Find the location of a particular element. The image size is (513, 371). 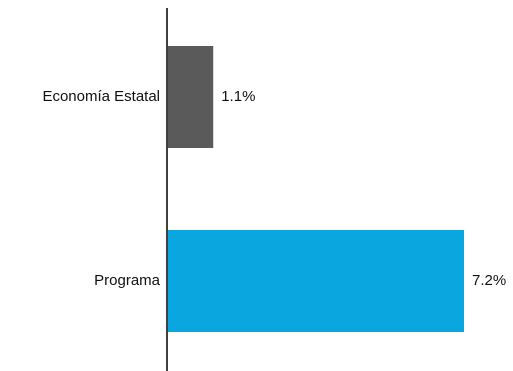

bar-economia-estatal is located at coordinates (191, 97).